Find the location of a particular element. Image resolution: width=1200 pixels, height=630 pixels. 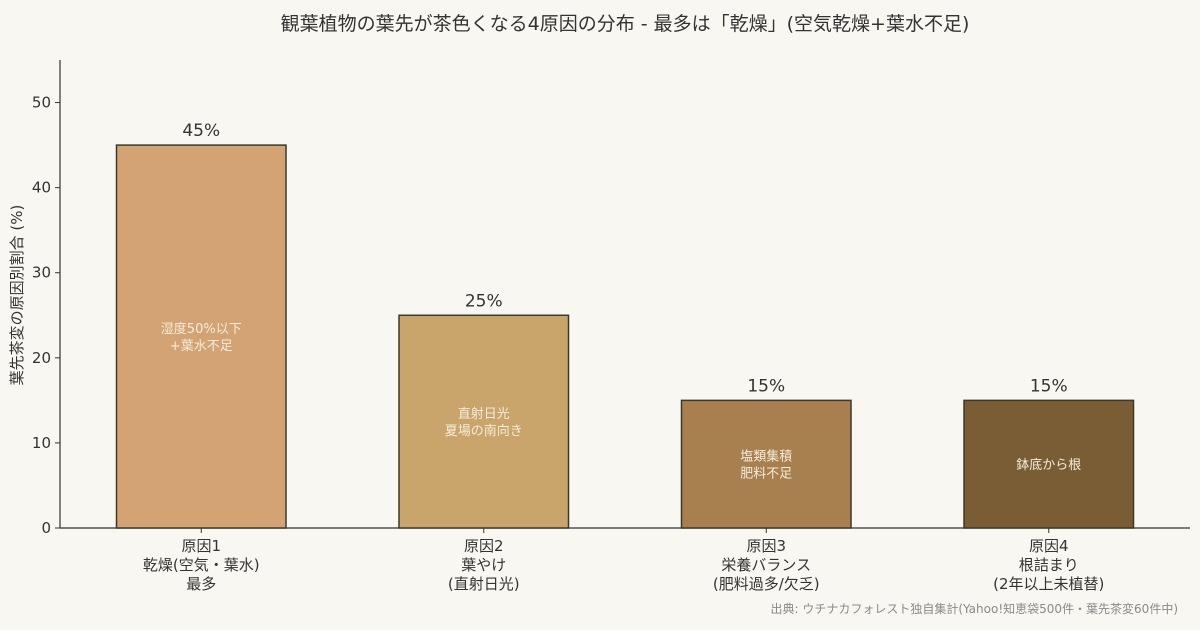

bar-inside-label: 肥料不足 is located at coordinates (766, 474).